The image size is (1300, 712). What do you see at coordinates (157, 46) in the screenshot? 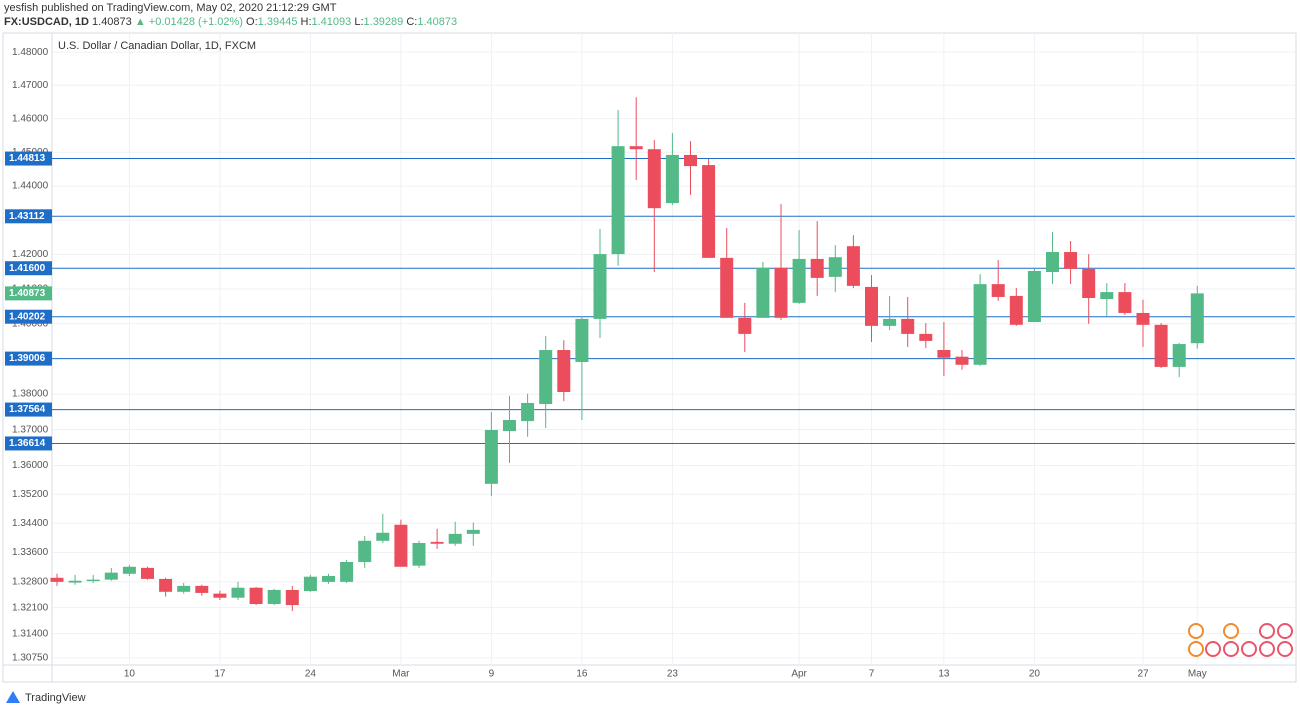
I see `chart-title: U.S. Dollar / Canadian Dollar, 1D, FXCM` at bounding box center [157, 46].